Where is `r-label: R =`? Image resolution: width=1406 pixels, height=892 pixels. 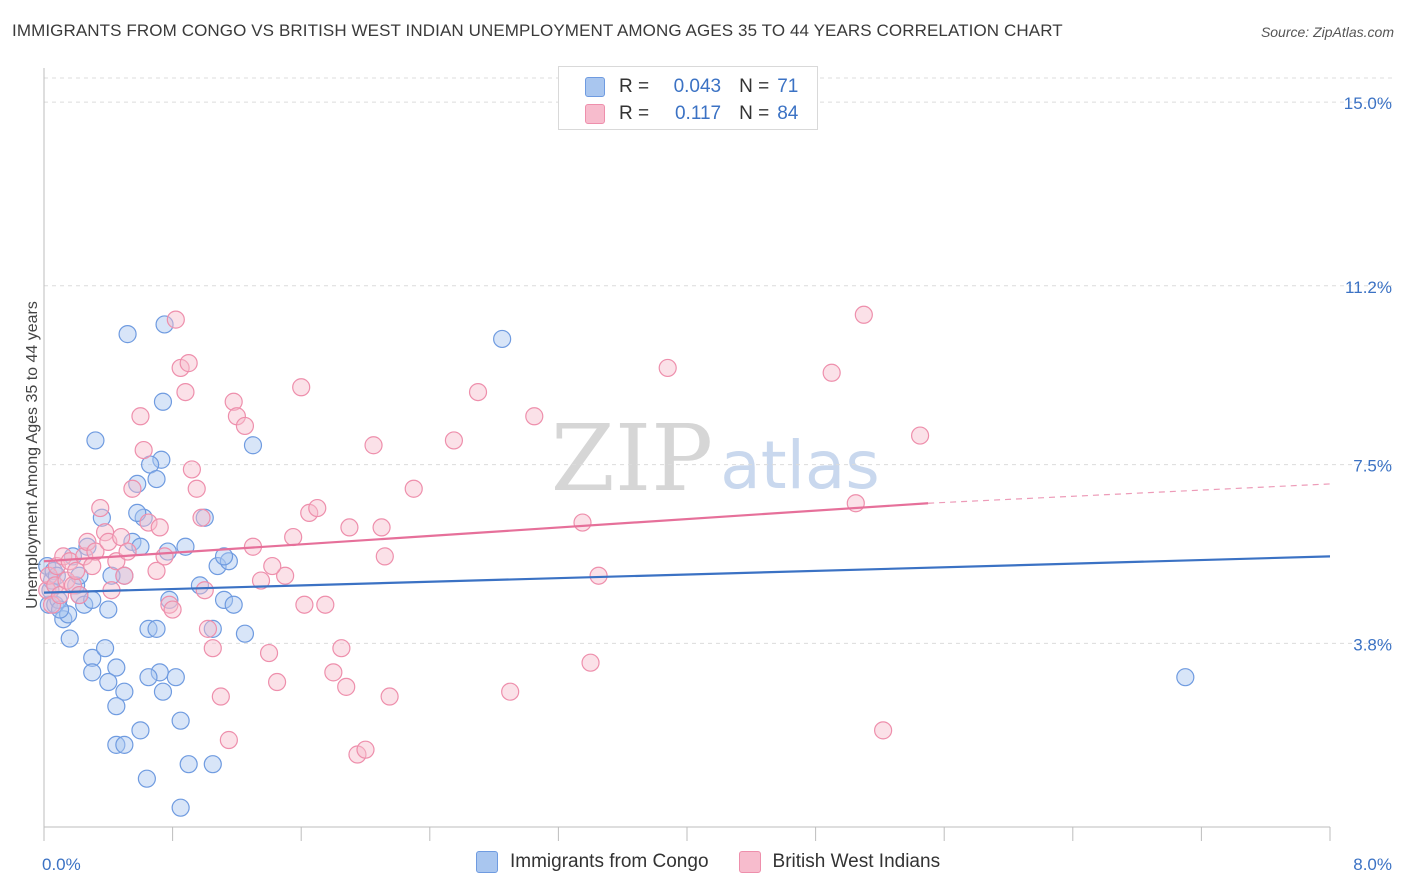 r-label: R = is located at coordinates (634, 86).